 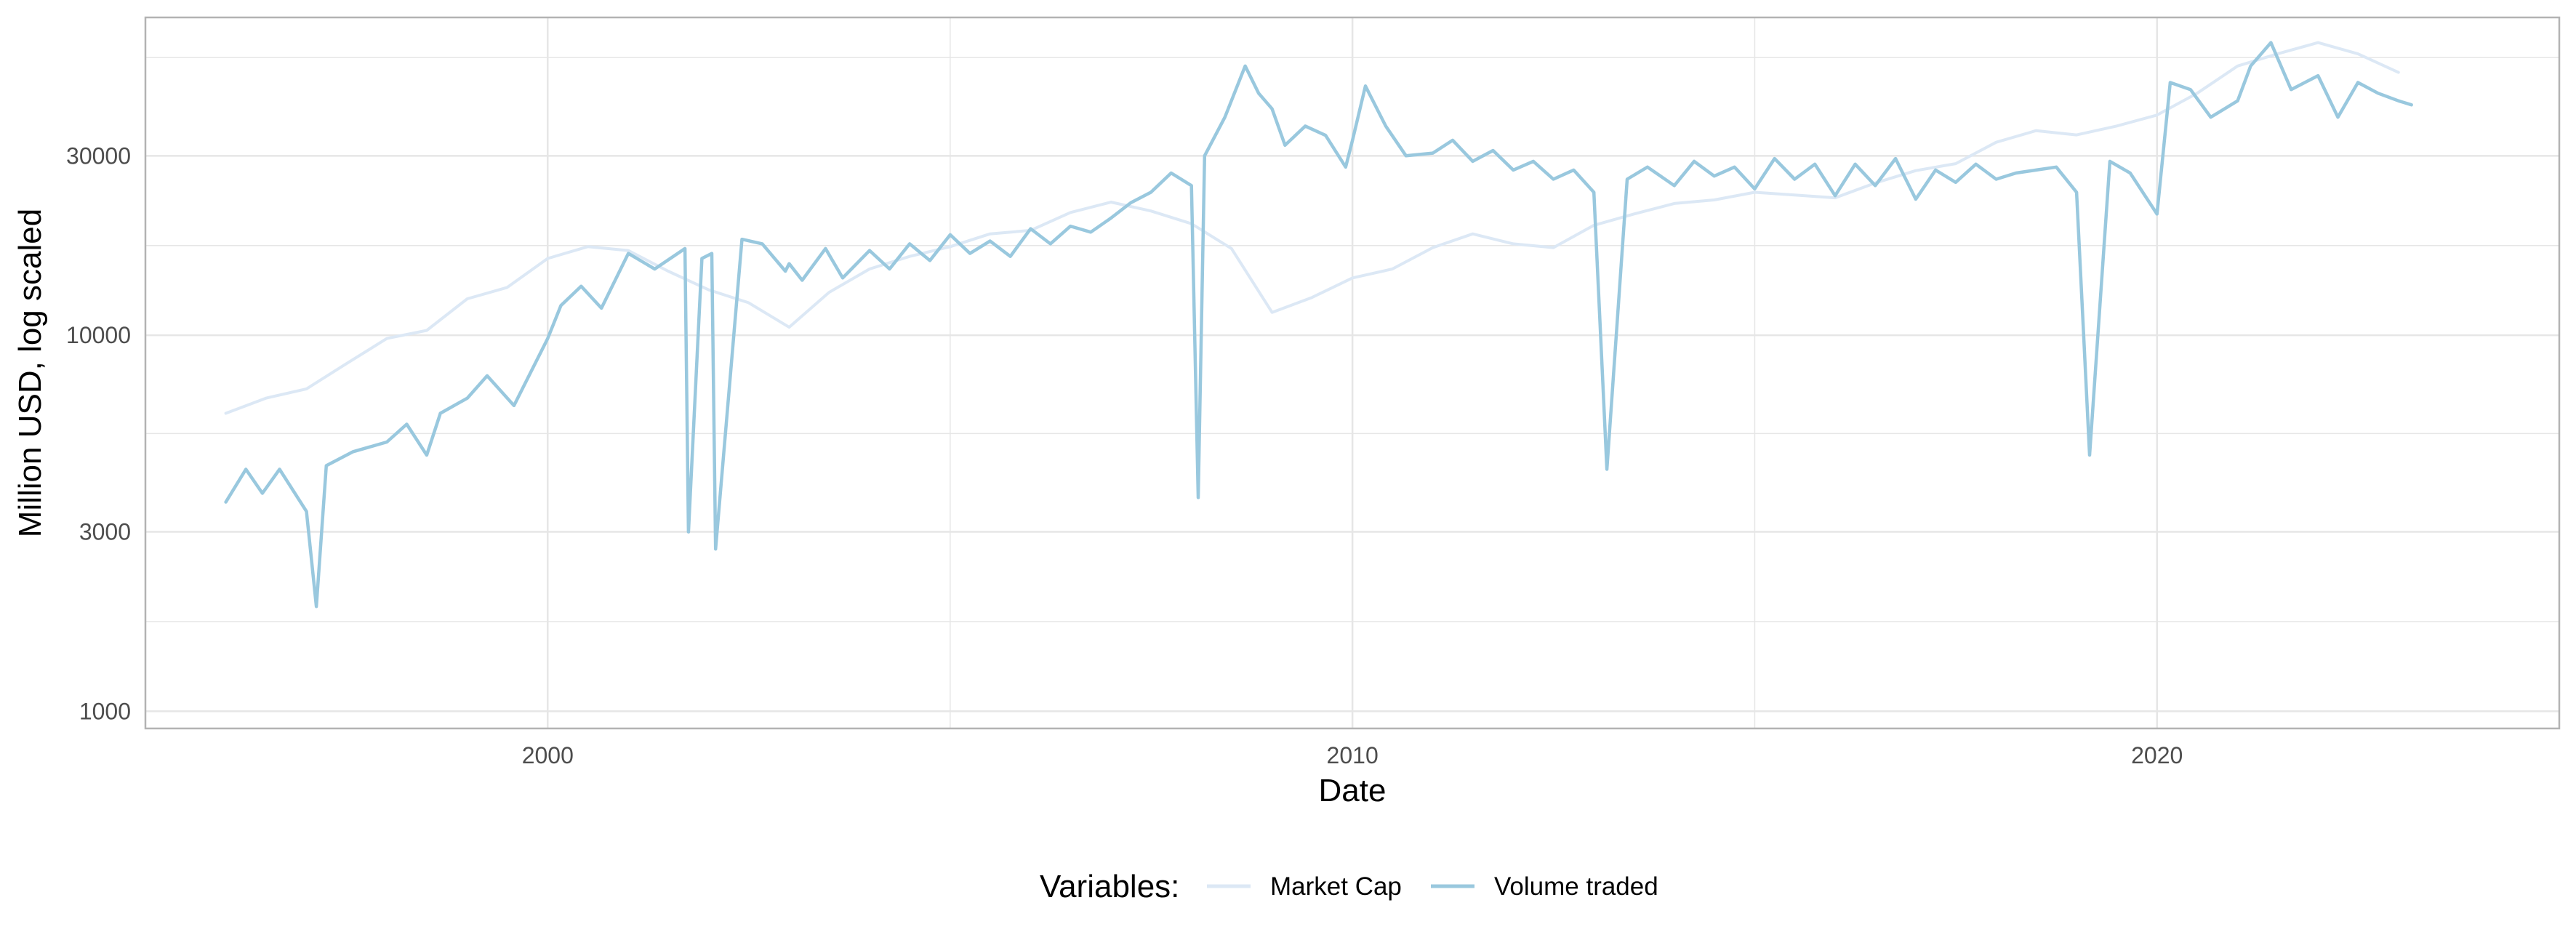 I want to click on x-tick-label: 2020, so click(x=2157, y=755).